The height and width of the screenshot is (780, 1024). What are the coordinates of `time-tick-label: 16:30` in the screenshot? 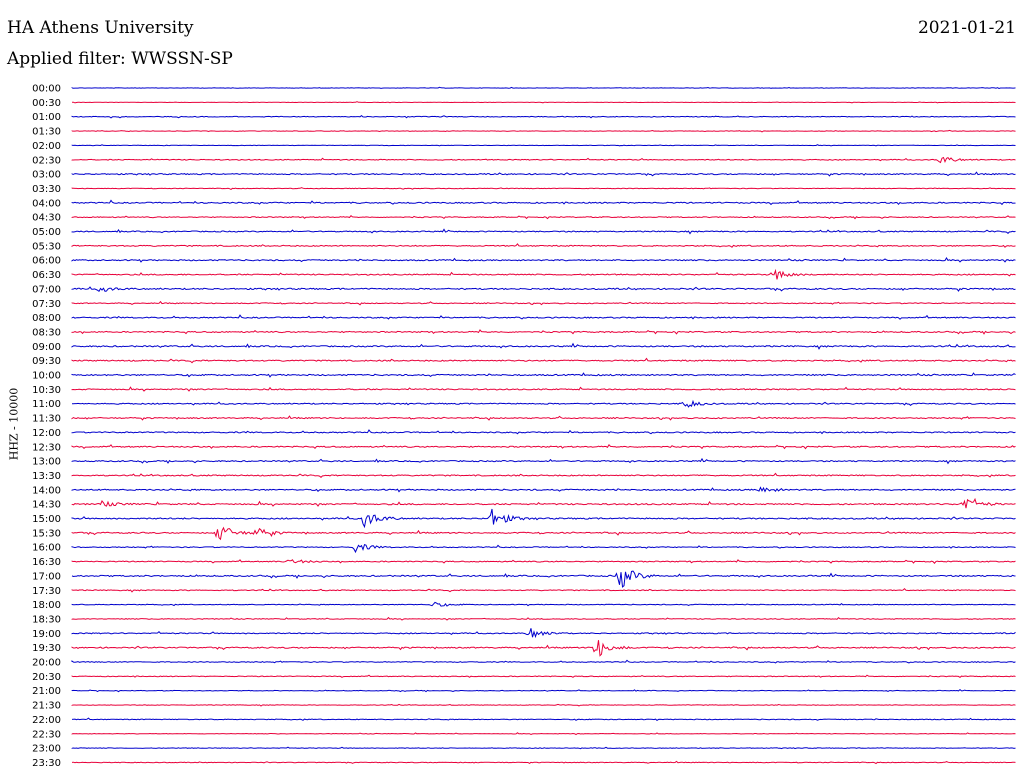 It's located at (46, 562).